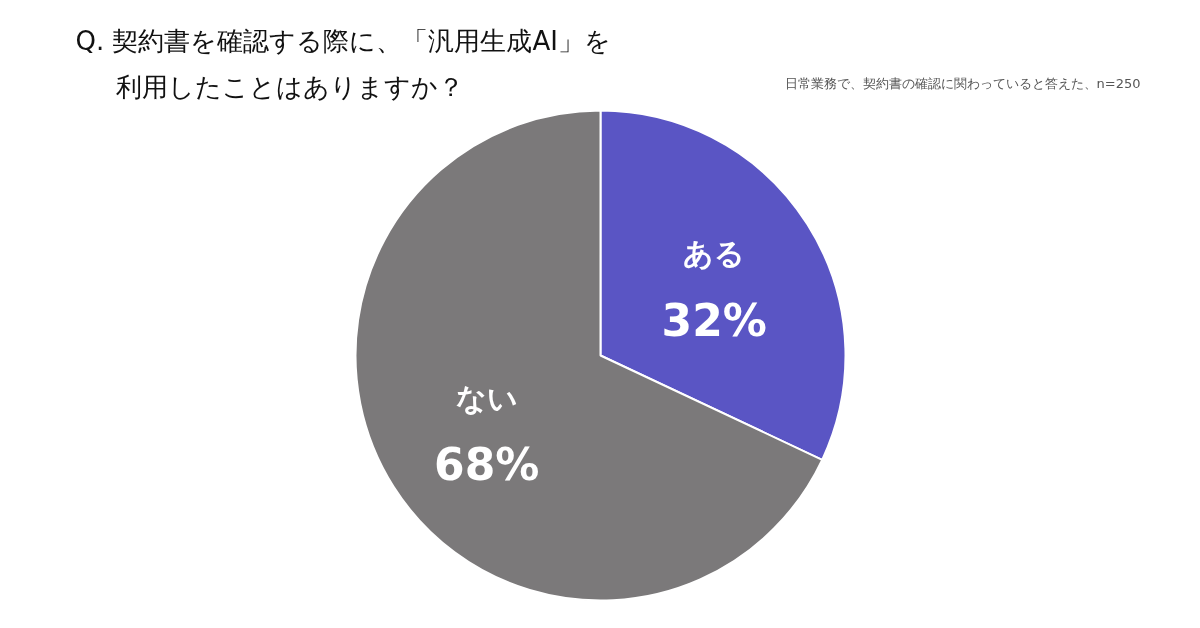 The width and height of the screenshot is (1200, 628). What do you see at coordinates (487, 464) in the screenshot?
I see `data-label: 68%` at bounding box center [487, 464].